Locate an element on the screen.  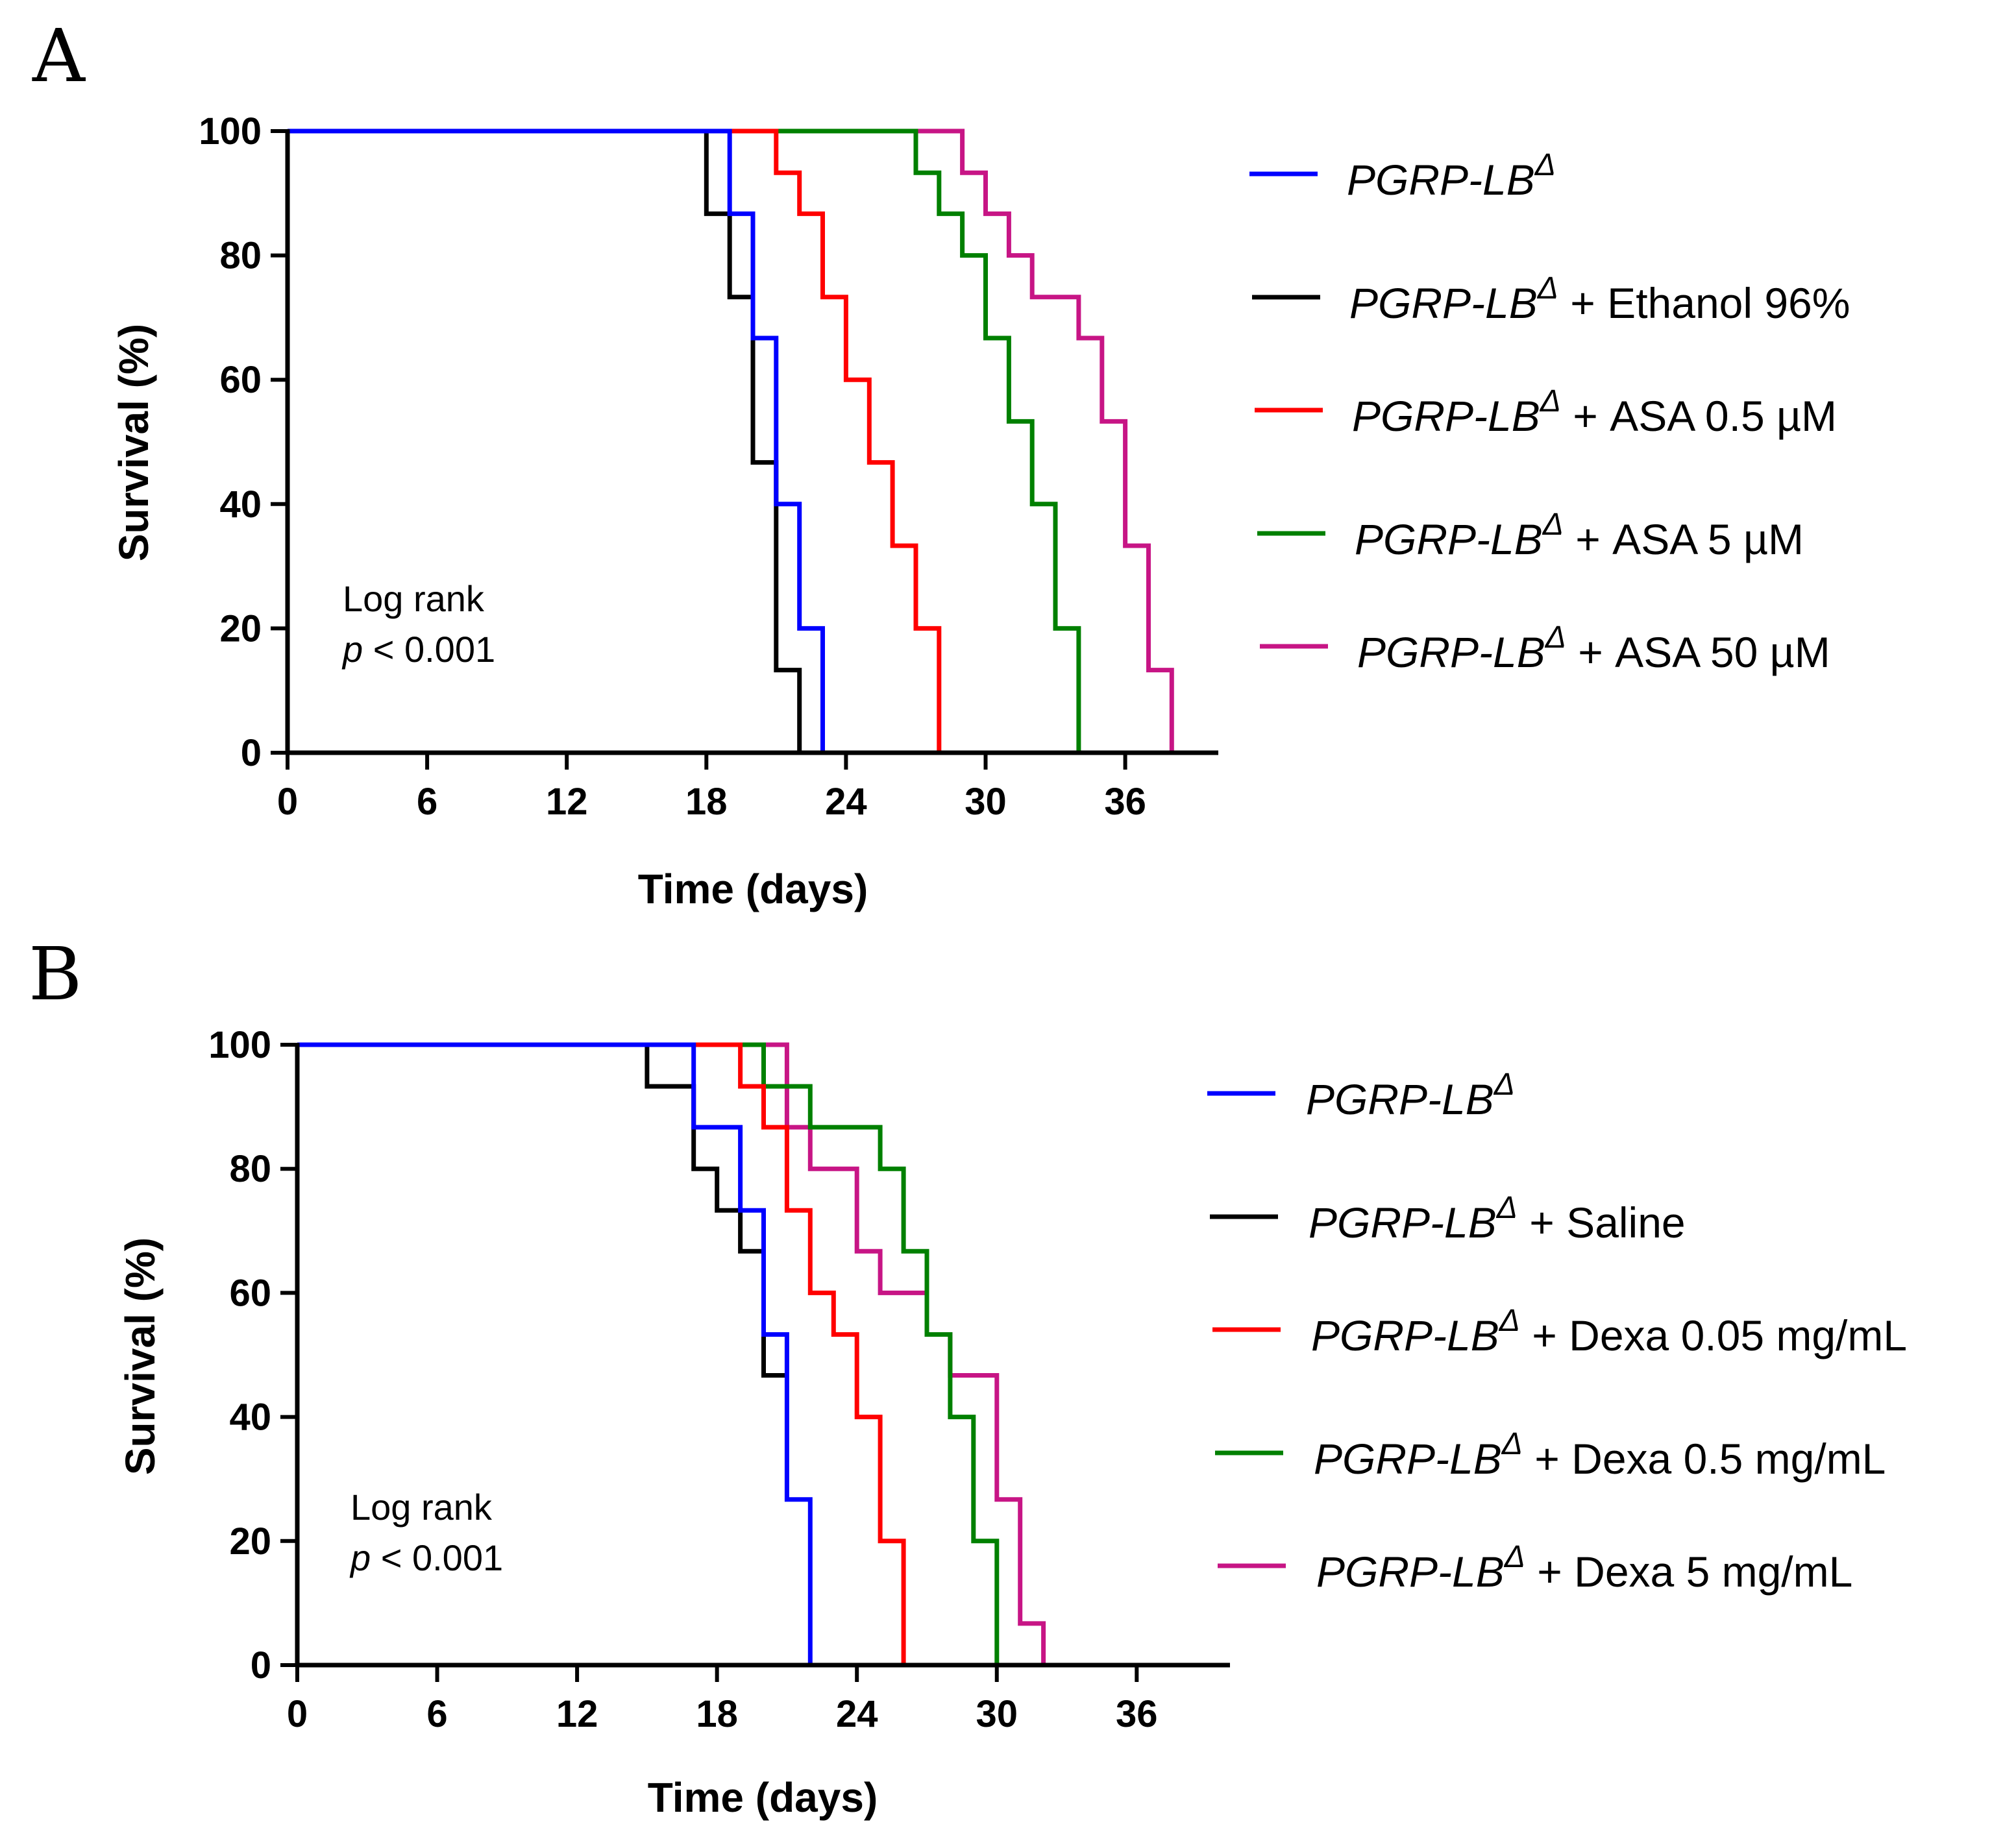
panel-a-legend-label-4: PGRP-LBΔ + ASA 5 µM is located at coordinates (1579, 535).